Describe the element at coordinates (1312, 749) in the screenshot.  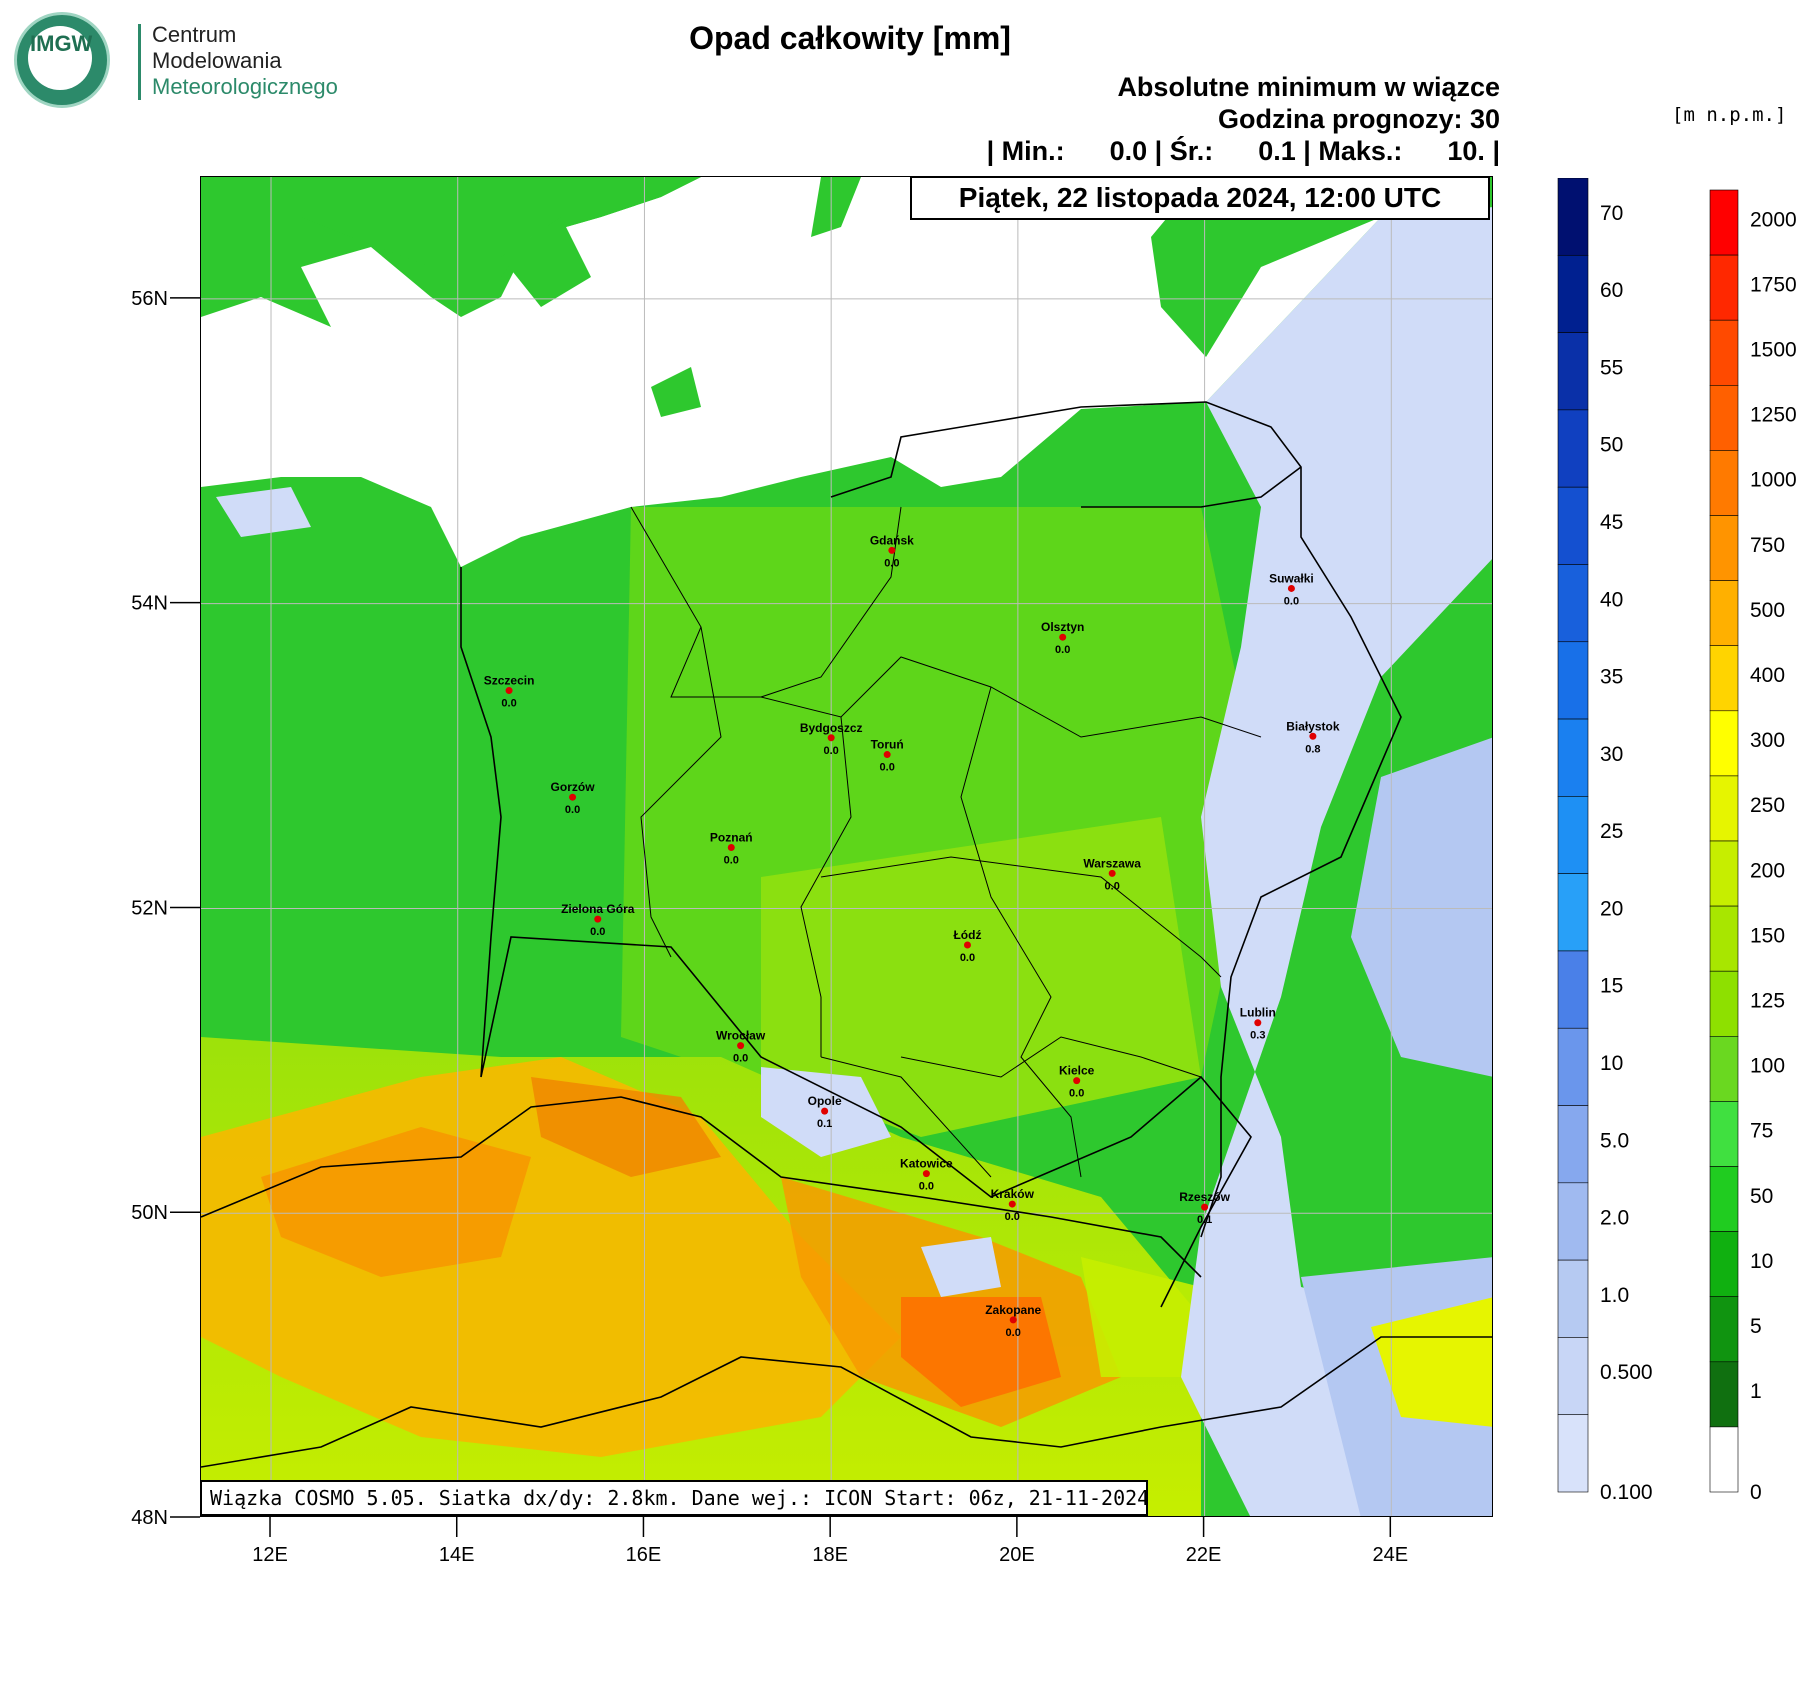
I see `city-value-label: 0.8` at that location.